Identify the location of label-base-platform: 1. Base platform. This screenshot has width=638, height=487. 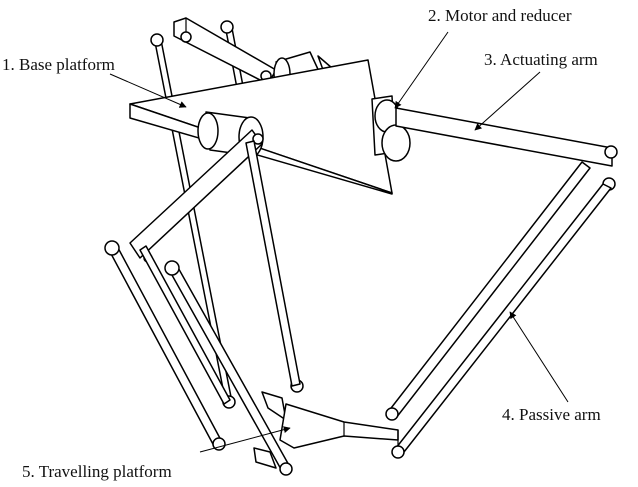
(58, 64).